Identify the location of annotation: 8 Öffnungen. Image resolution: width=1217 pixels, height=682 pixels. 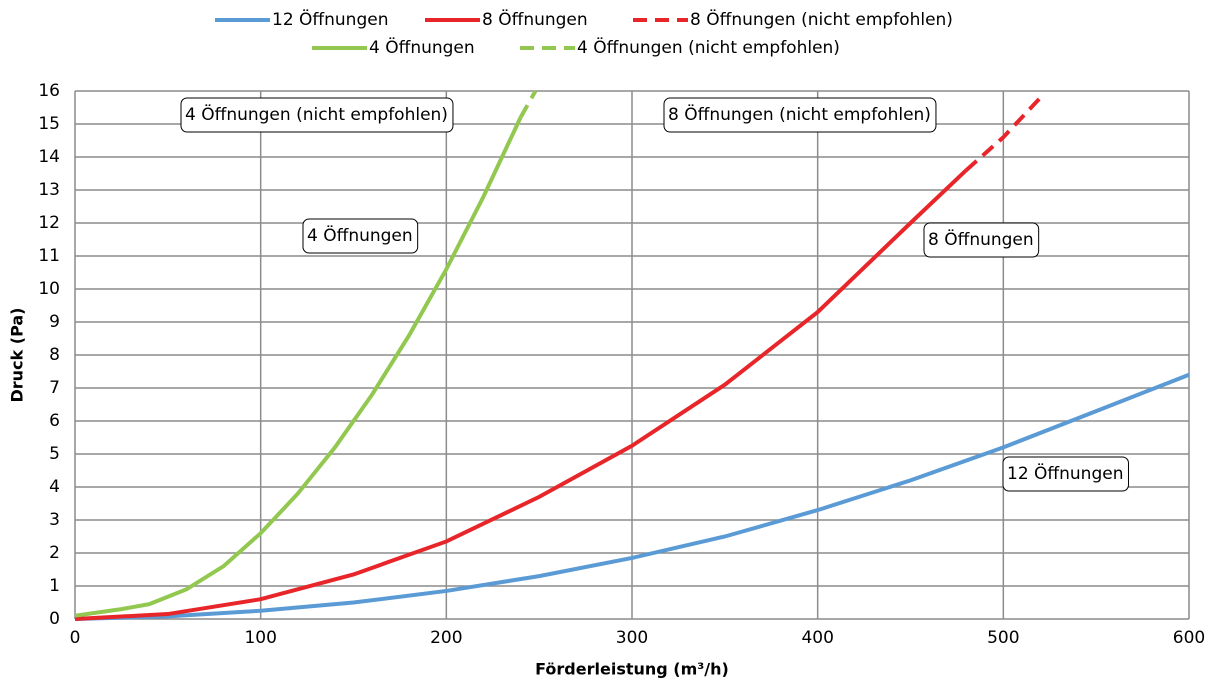
(981, 239).